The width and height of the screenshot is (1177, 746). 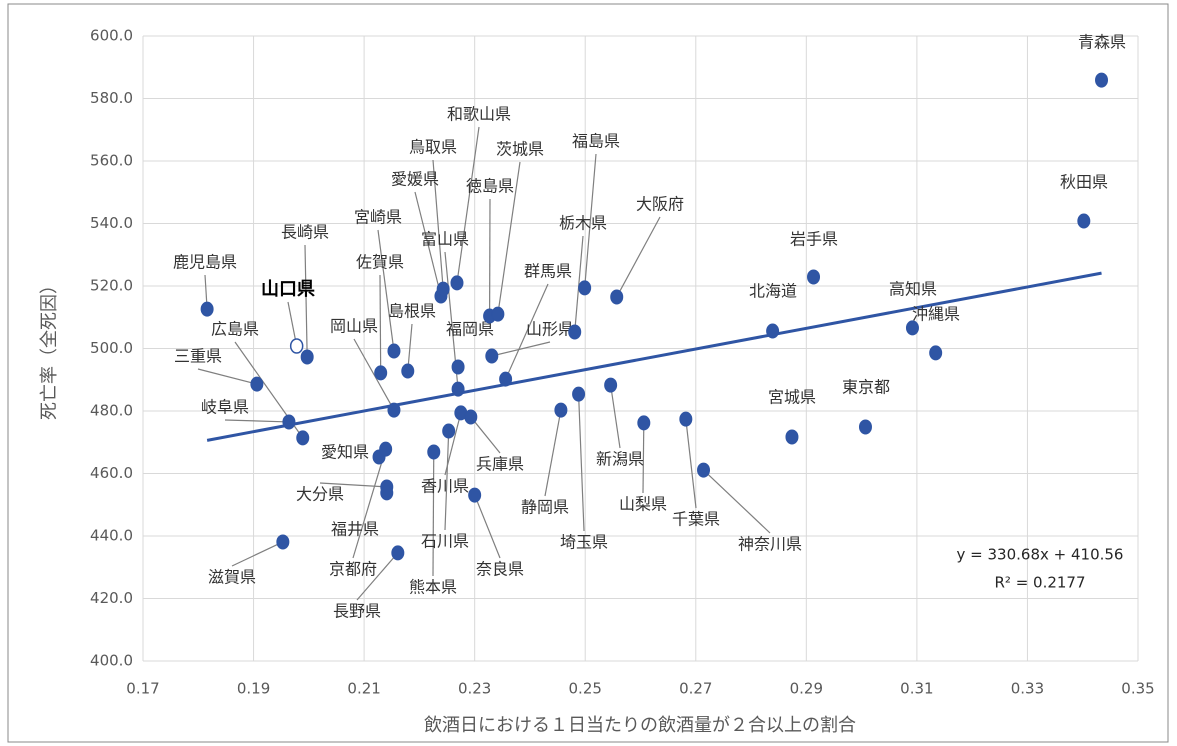 I want to click on x-tick-label: 0.33, so click(x=1027, y=689).